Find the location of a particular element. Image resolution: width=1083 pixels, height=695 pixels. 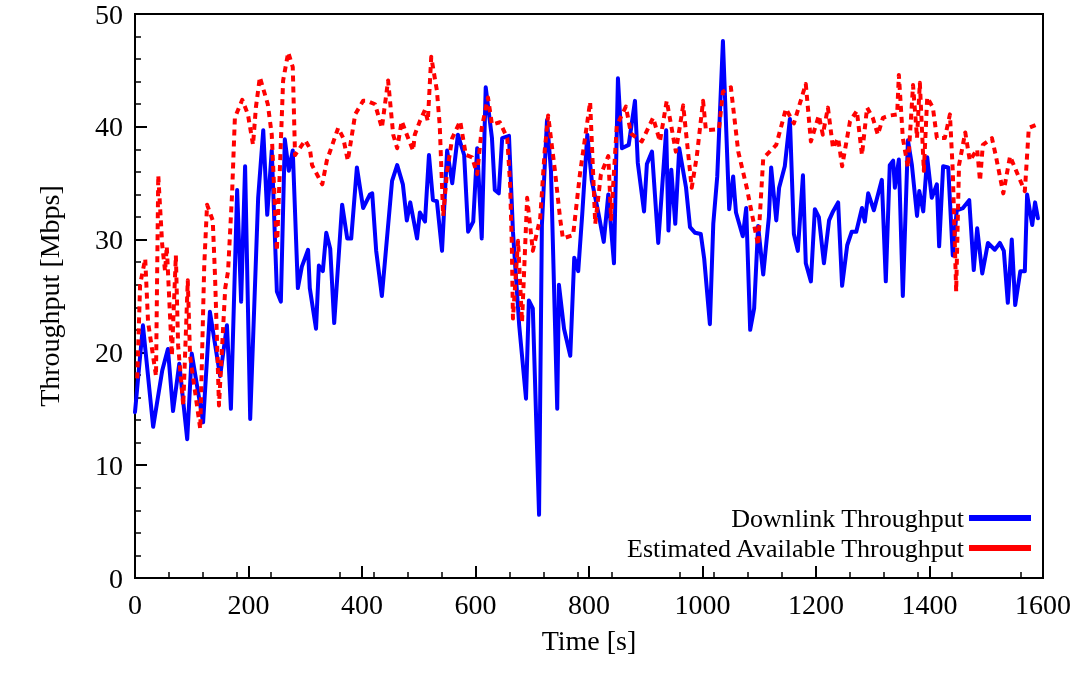

y-tick-label: 30 is located at coordinates (109, 240).